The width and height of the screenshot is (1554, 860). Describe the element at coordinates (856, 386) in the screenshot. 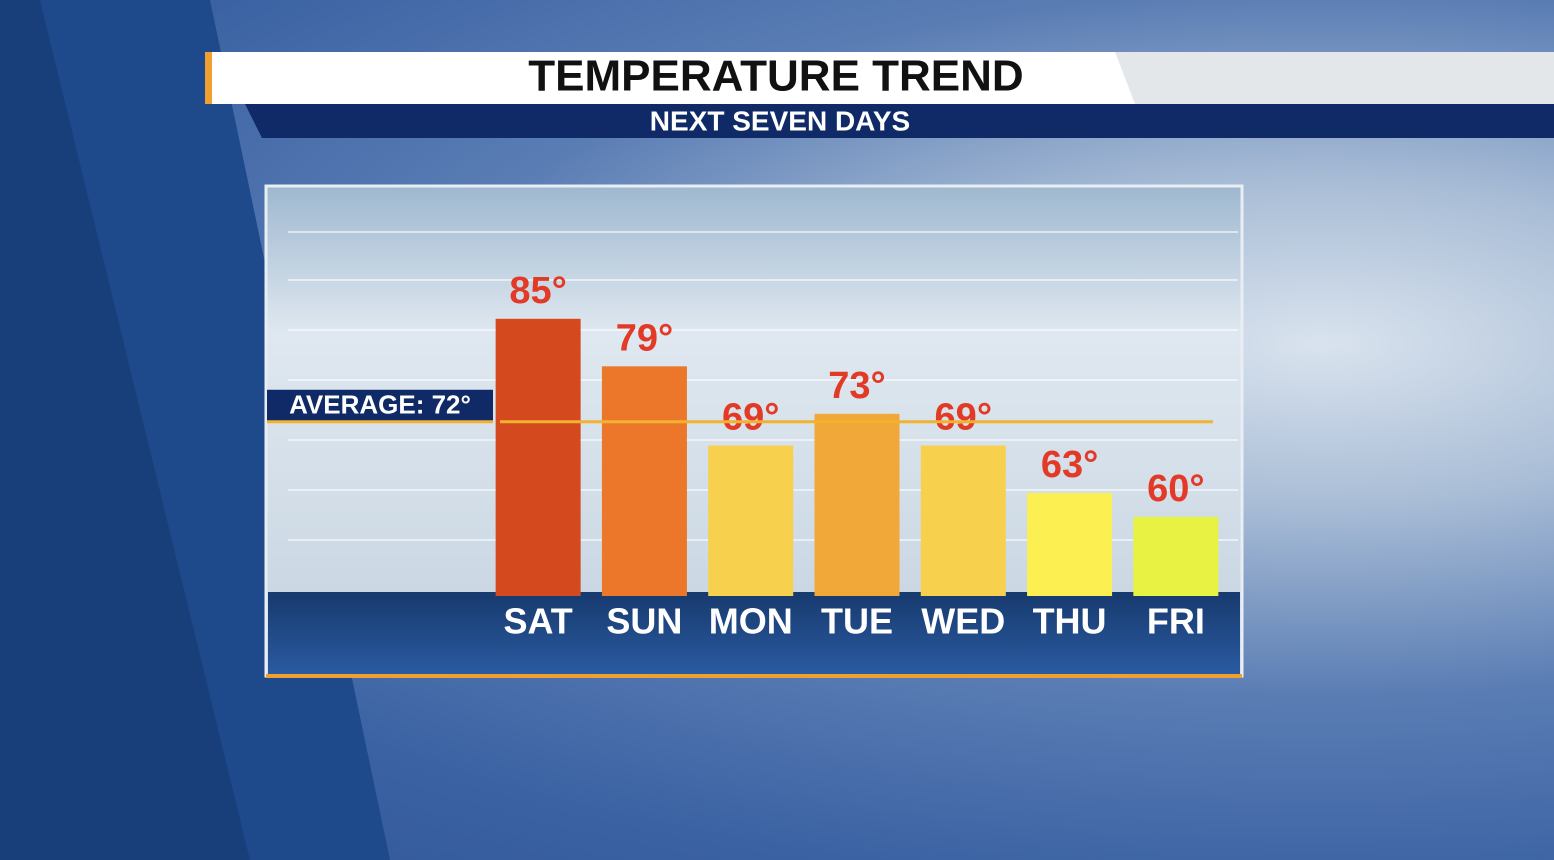

I see `value-label: 73°` at that location.